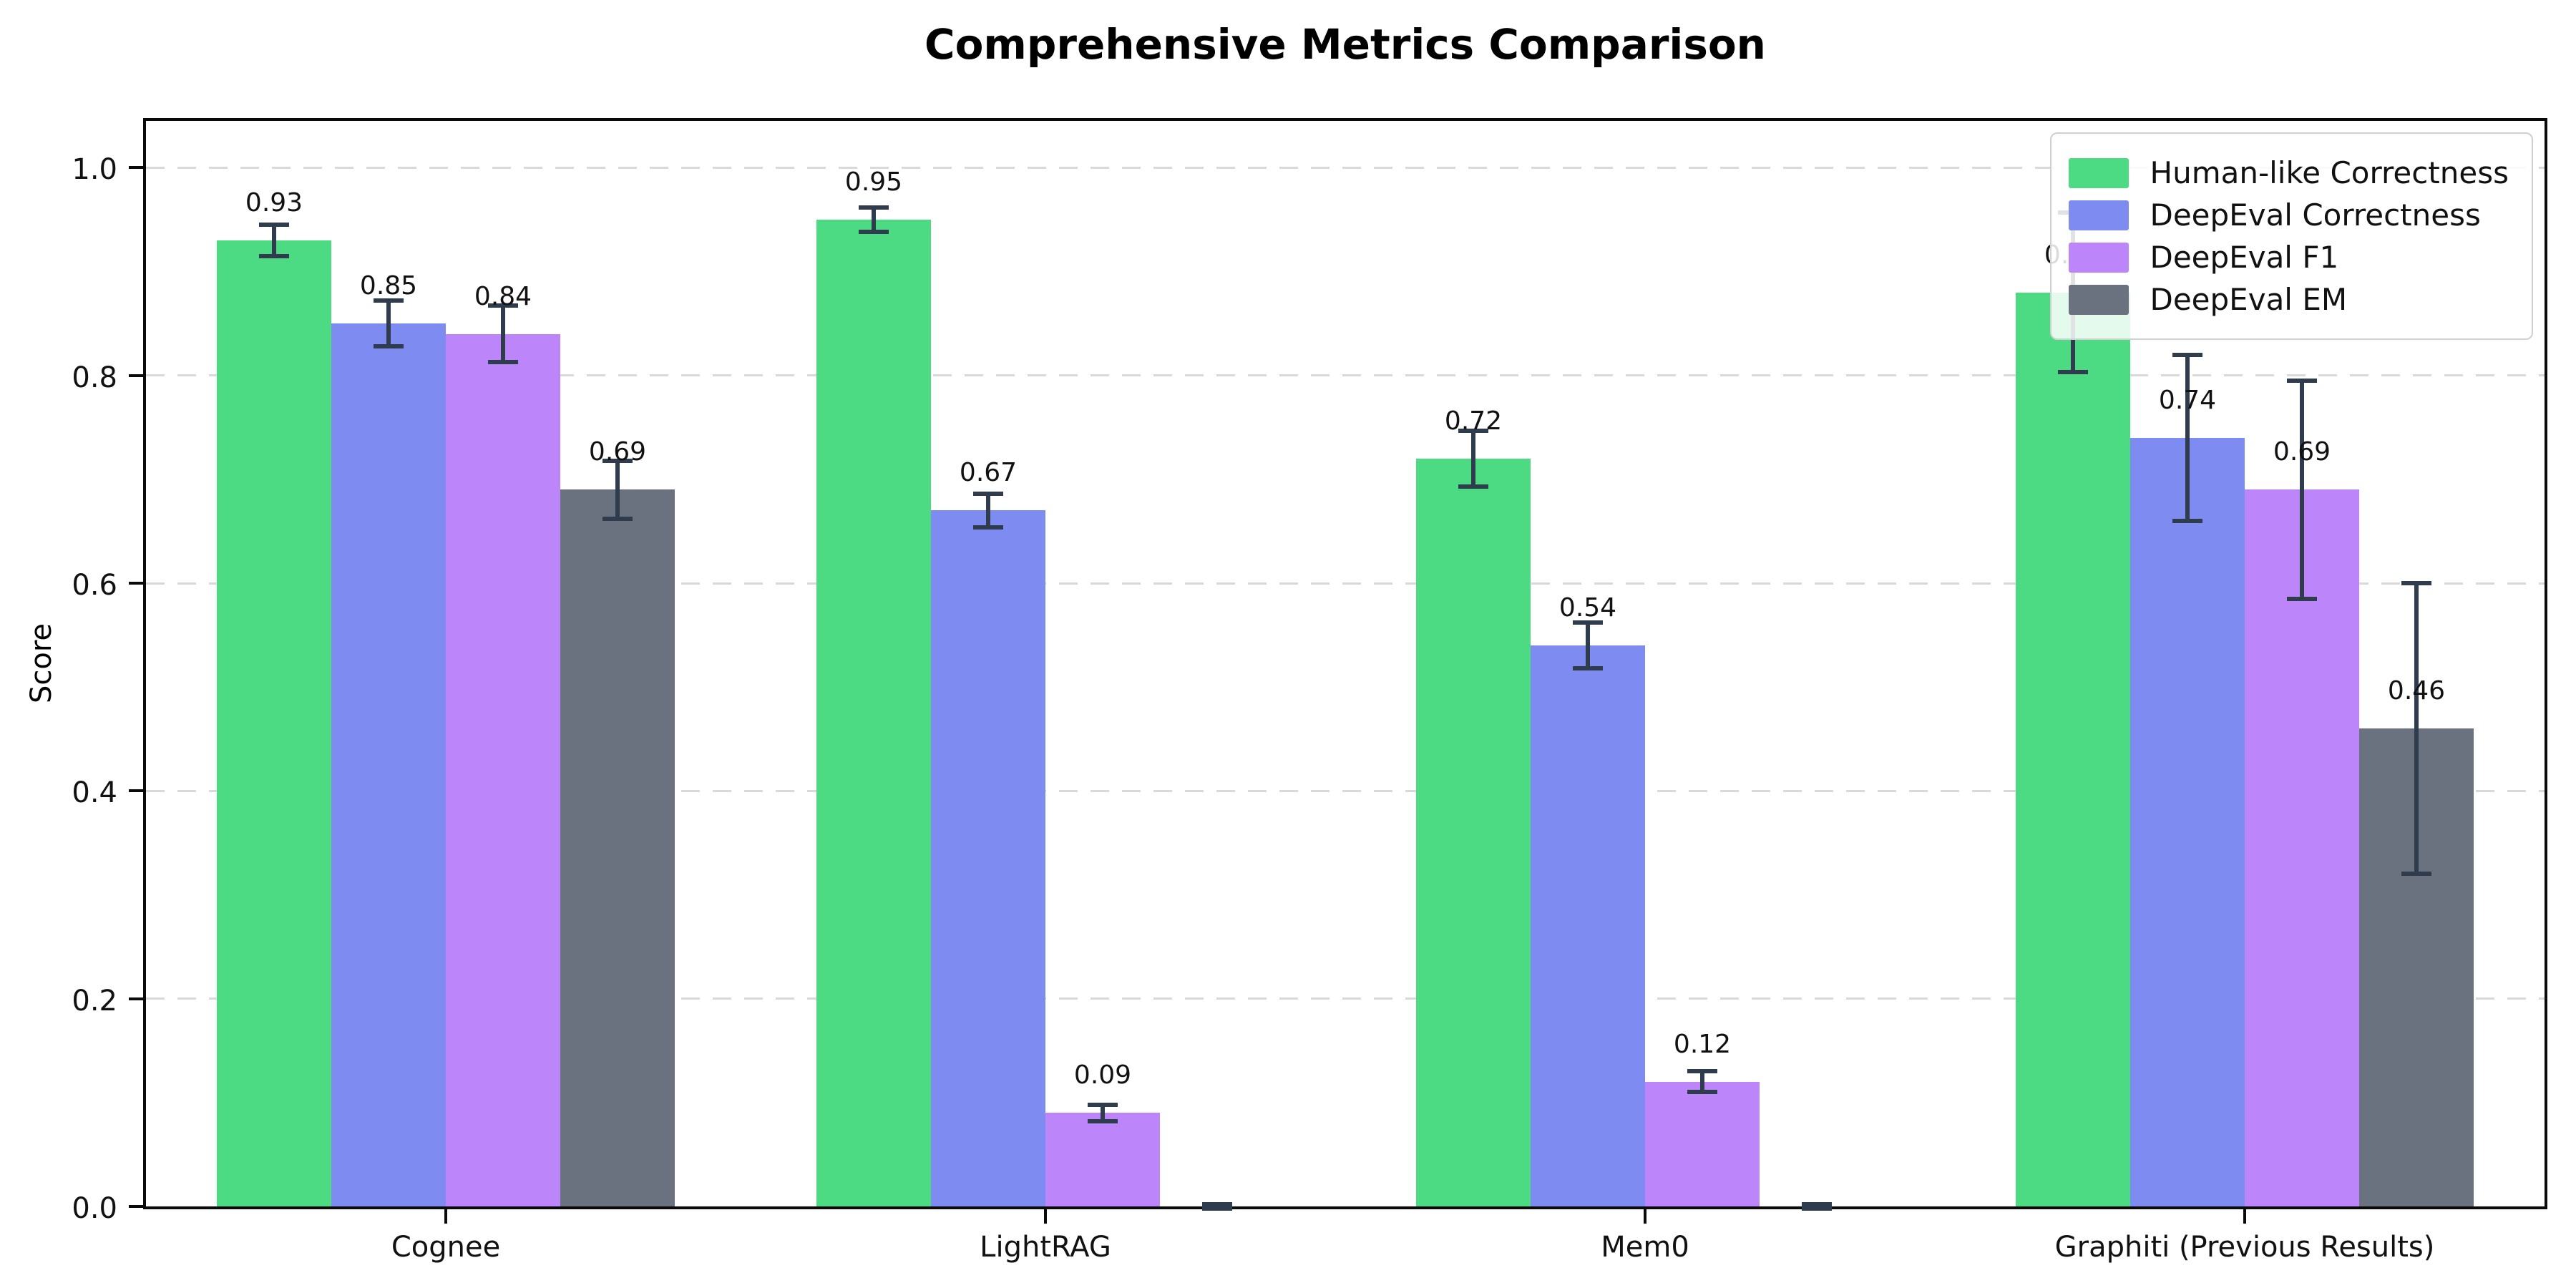 The width and height of the screenshot is (2576, 1288). What do you see at coordinates (2244, 257) in the screenshot?
I see `legend-label: DeepEval F1` at bounding box center [2244, 257].